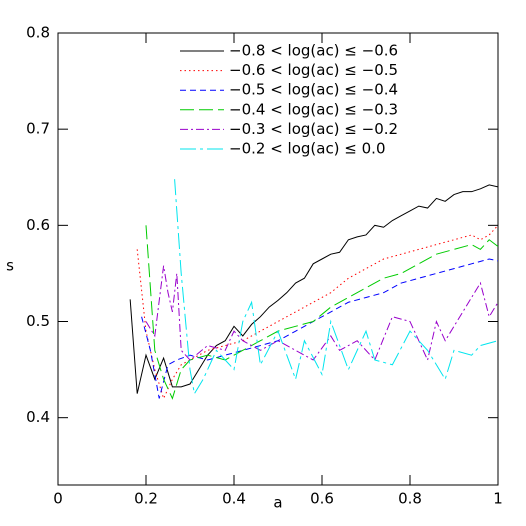  Describe the element at coordinates (313, 51) in the screenshot. I see `legend-label: −0.8 < log(ac) ≤ −0.6` at that location.